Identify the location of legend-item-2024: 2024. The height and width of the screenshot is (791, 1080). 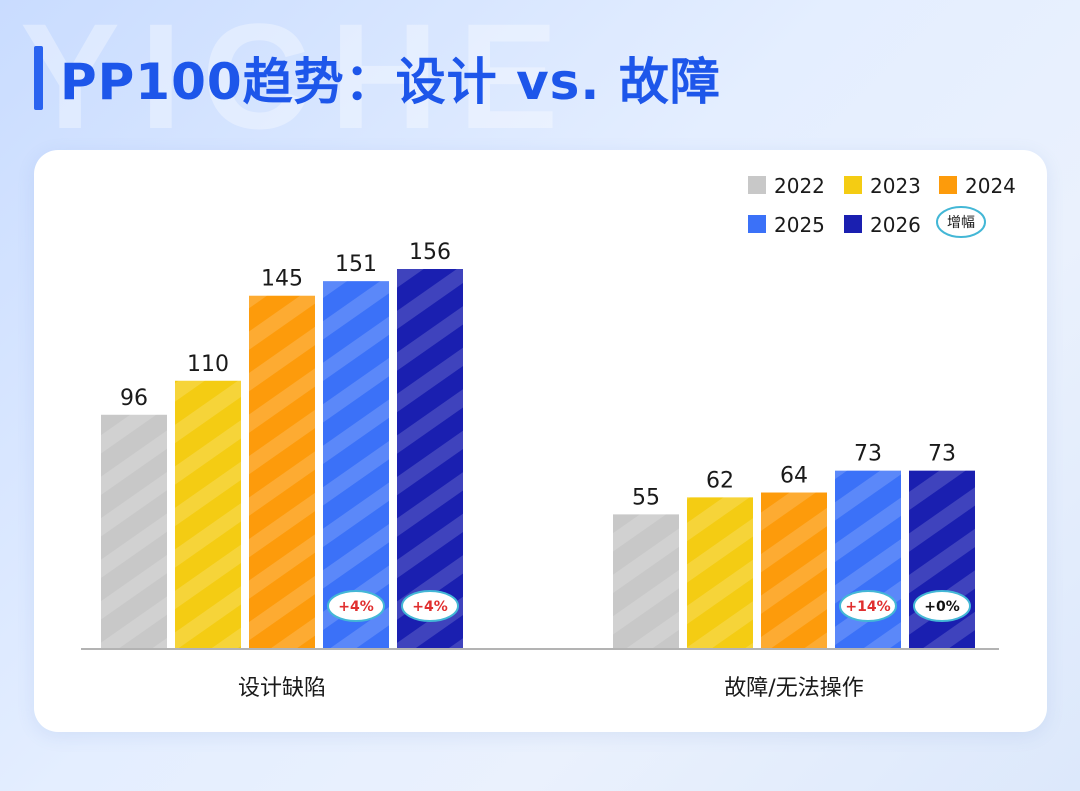
(977, 186).